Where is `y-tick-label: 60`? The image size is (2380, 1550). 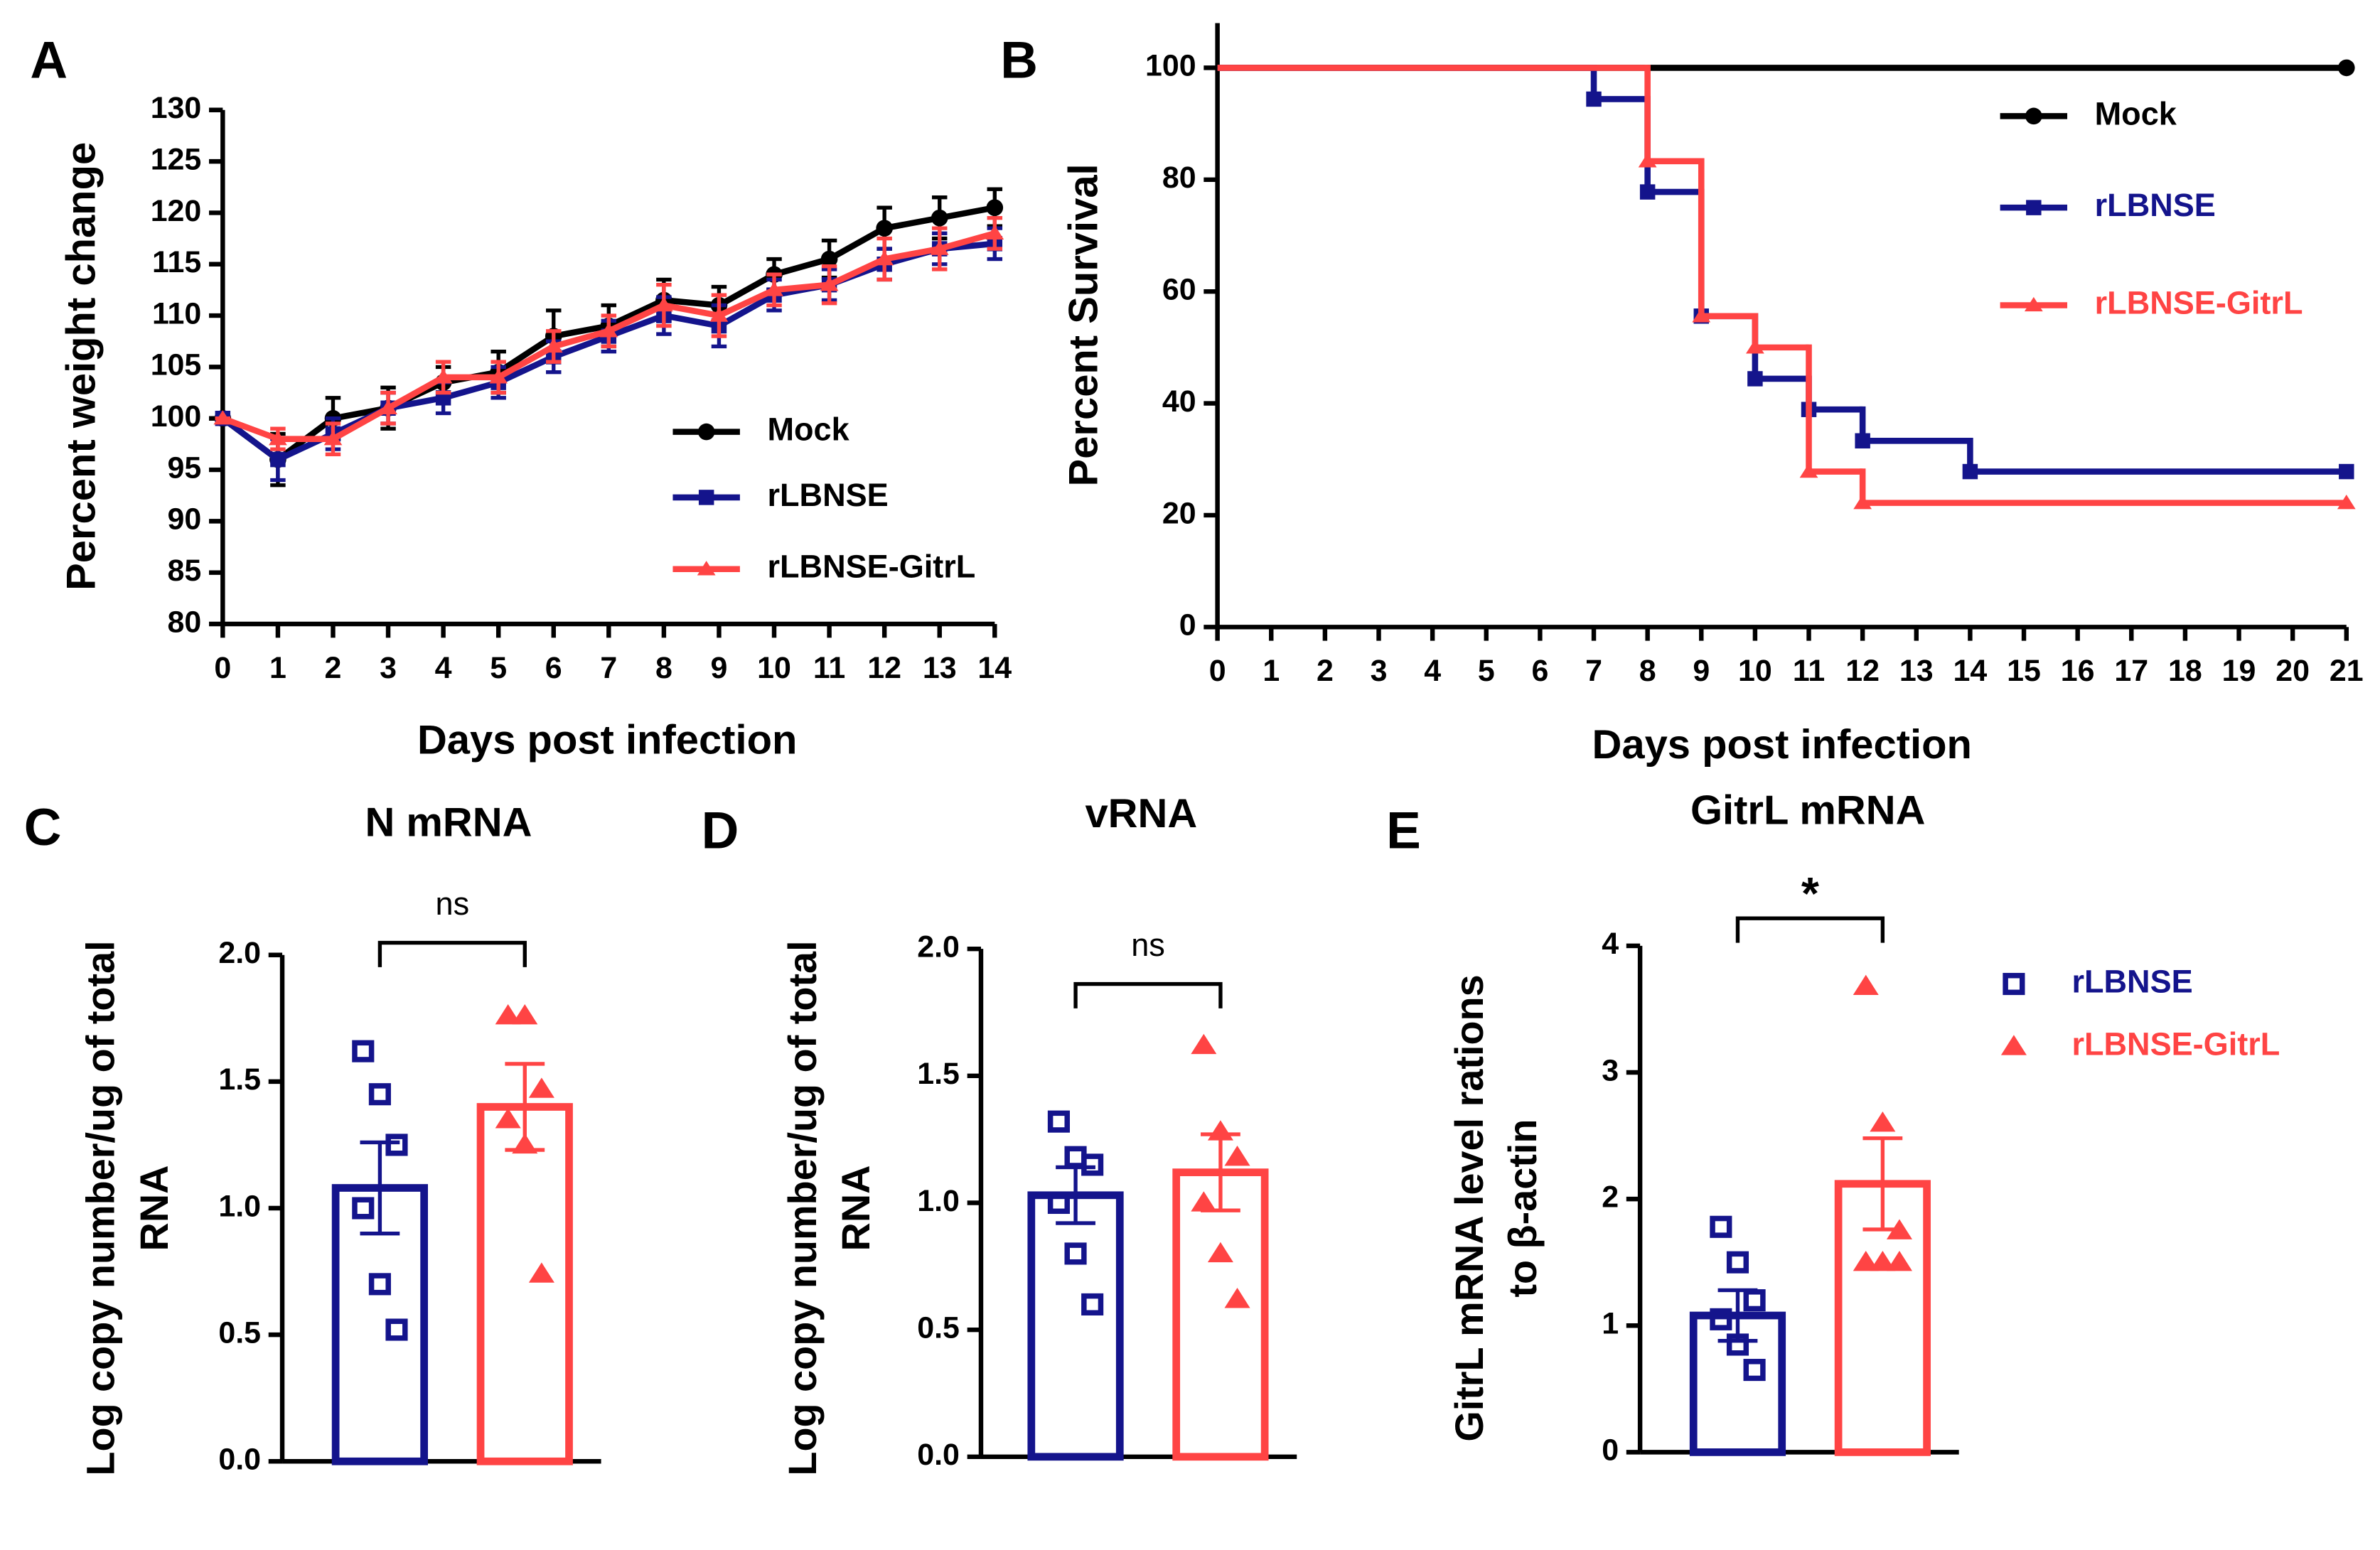
y-tick-label: 60 is located at coordinates (1179, 290).